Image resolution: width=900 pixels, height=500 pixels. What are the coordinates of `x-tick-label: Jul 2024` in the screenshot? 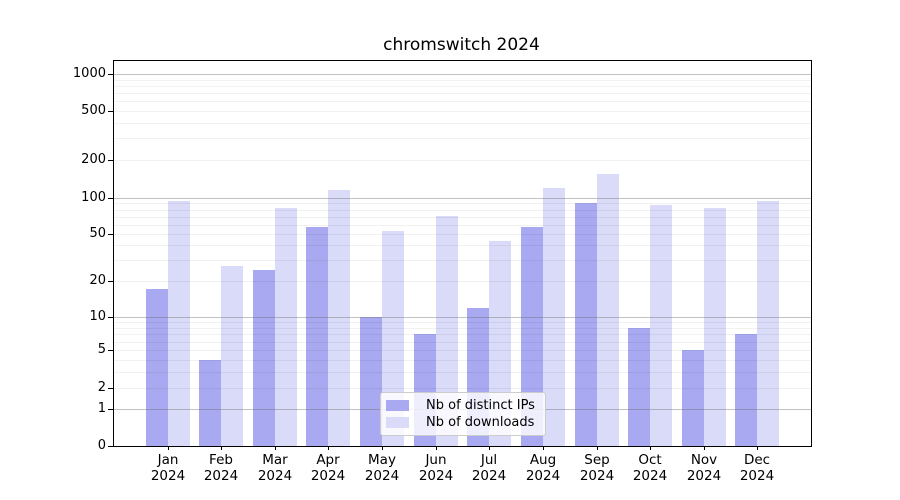 It's located at (489, 468).